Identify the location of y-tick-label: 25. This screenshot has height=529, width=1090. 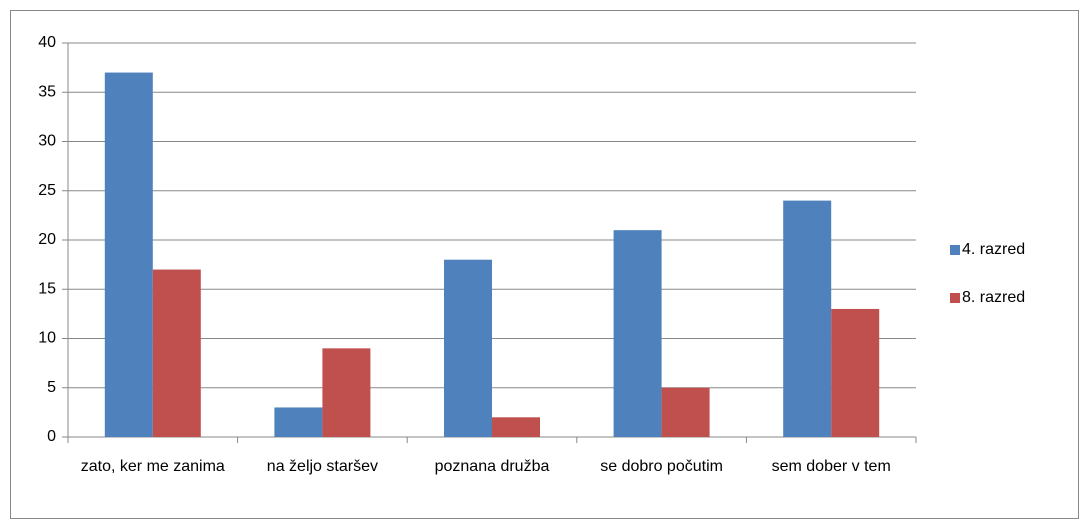
(47, 190).